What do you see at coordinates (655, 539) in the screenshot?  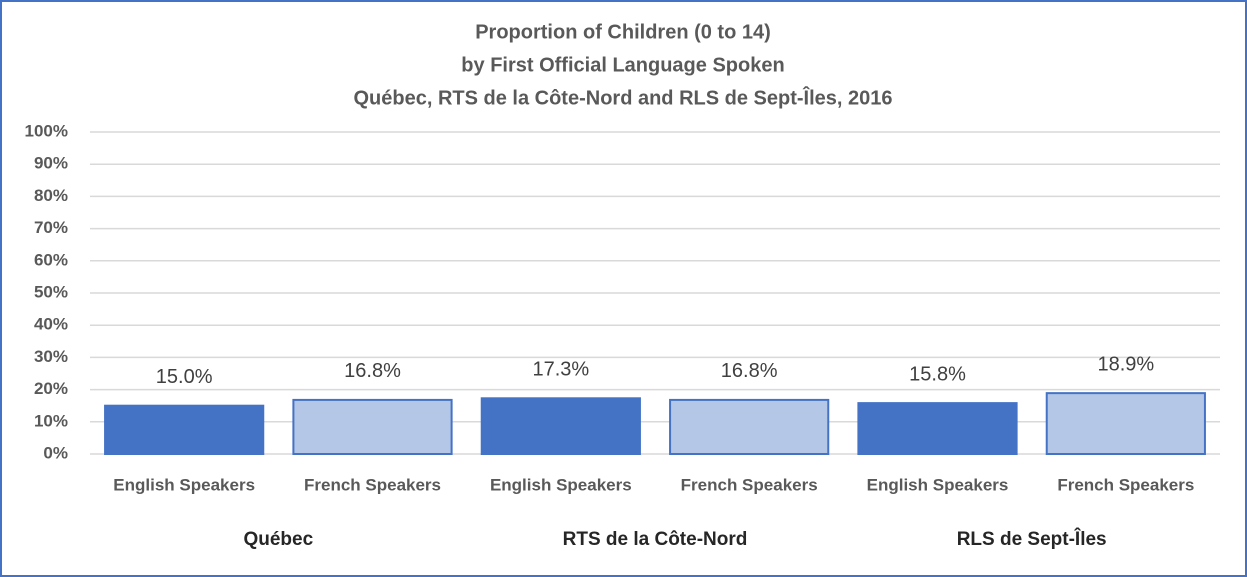 I see `group-label: RTS de la Côte-Nord` at bounding box center [655, 539].